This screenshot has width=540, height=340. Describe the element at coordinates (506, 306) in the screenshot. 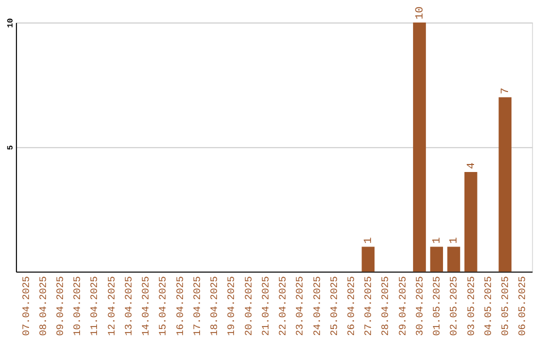

I see `x-tick-label: 05.05.2025` at that location.